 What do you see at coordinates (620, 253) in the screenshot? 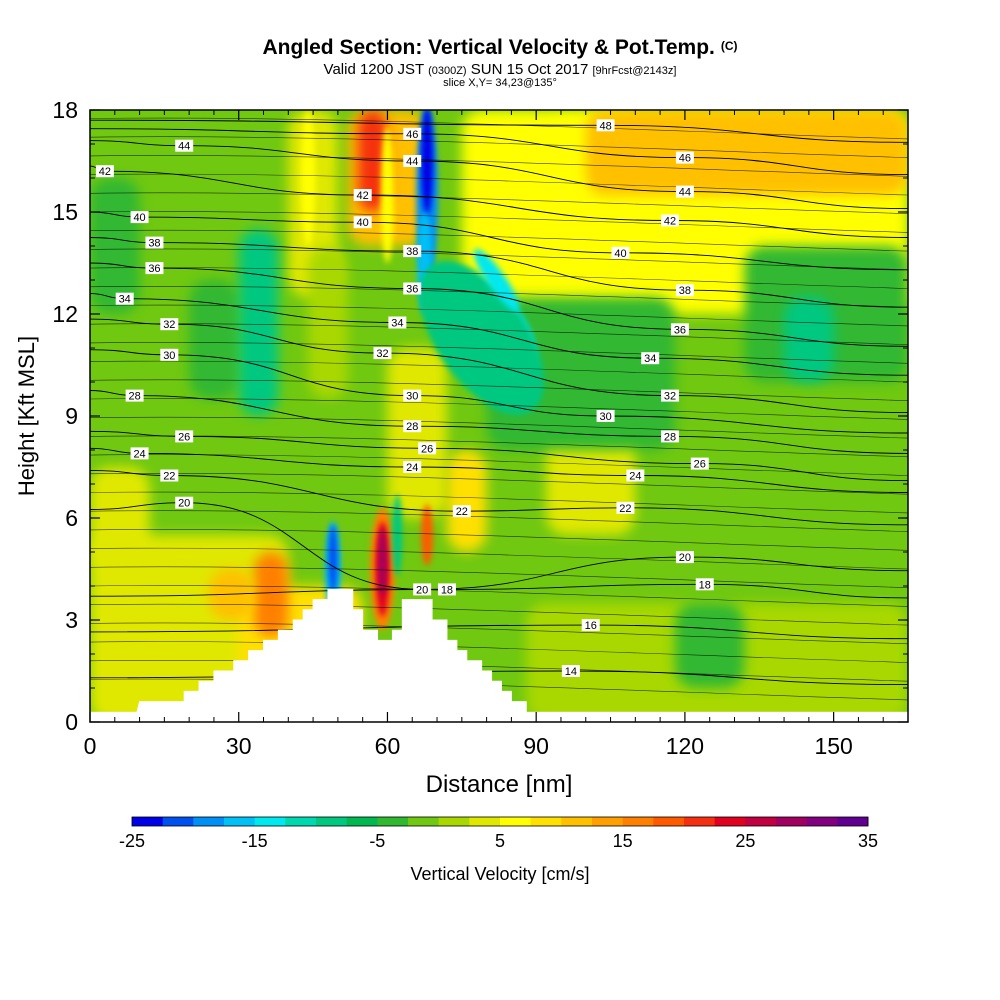
I see `contour-label-40: 40` at bounding box center [620, 253].